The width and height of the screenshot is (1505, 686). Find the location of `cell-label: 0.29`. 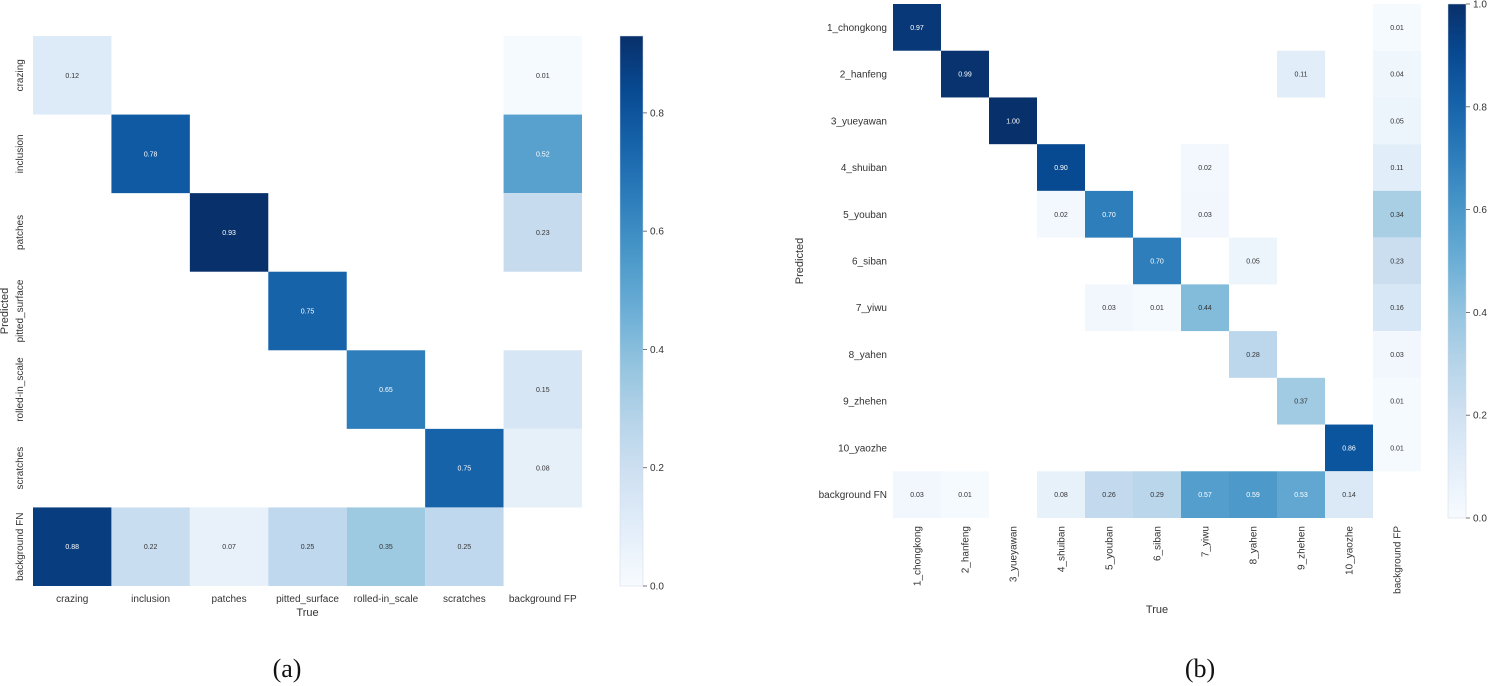

cell-label: 0.29 is located at coordinates (1157, 495).